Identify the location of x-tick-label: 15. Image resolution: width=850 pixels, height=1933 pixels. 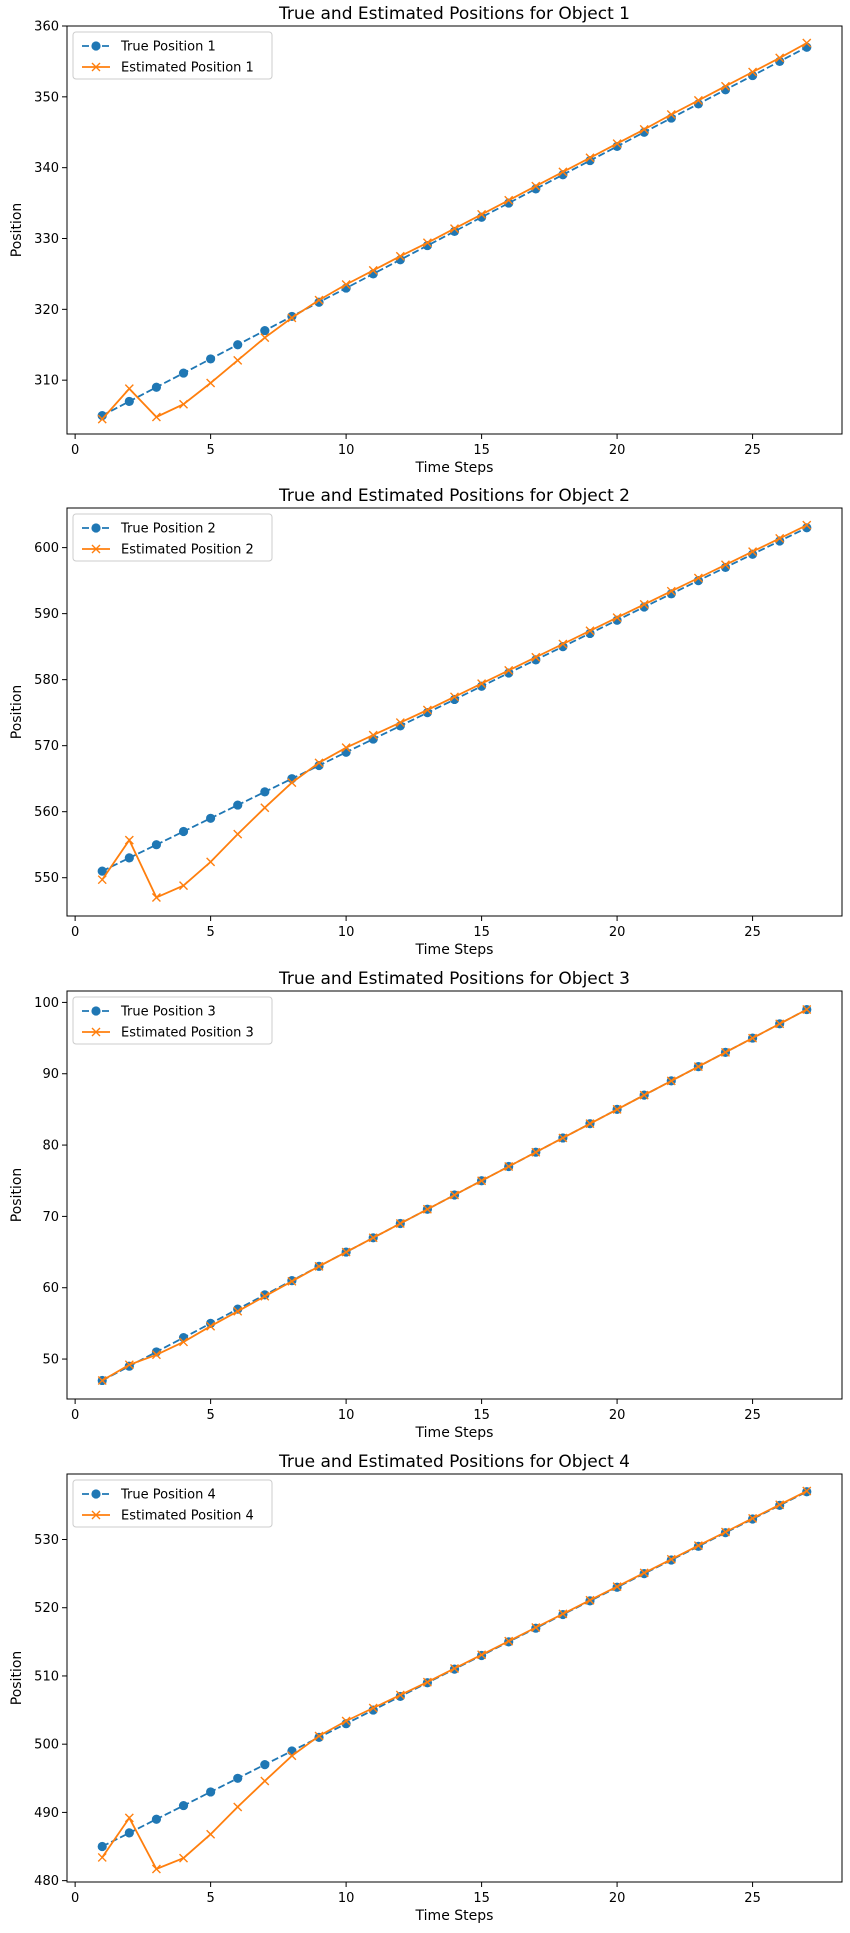
(481, 1415).